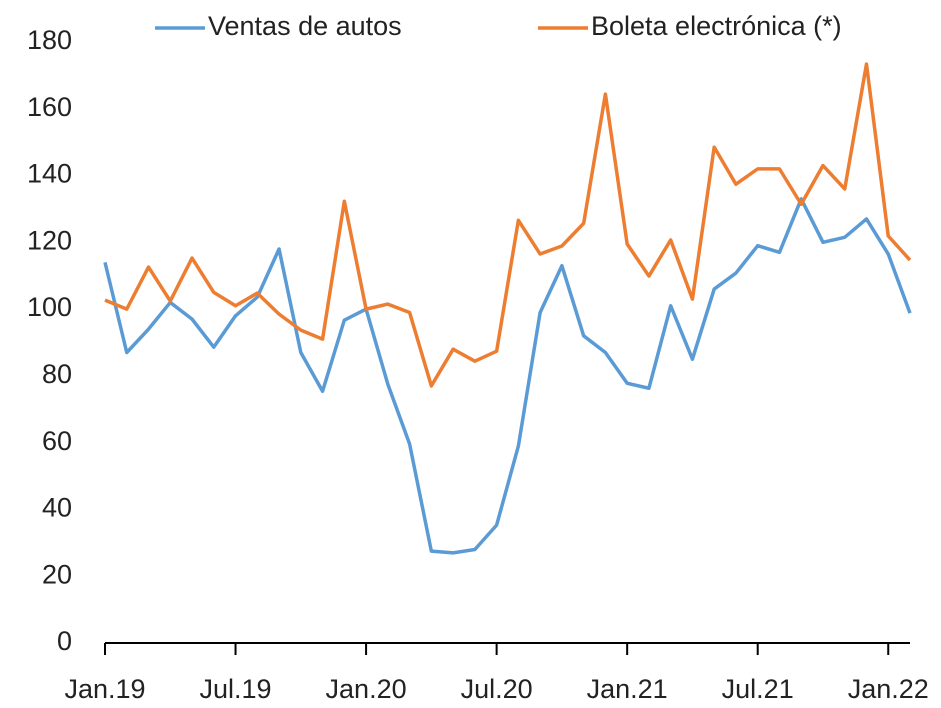 This screenshot has width=941, height=708. What do you see at coordinates (305, 26) in the screenshot?
I see `legend-label: Ventas de autos` at bounding box center [305, 26].